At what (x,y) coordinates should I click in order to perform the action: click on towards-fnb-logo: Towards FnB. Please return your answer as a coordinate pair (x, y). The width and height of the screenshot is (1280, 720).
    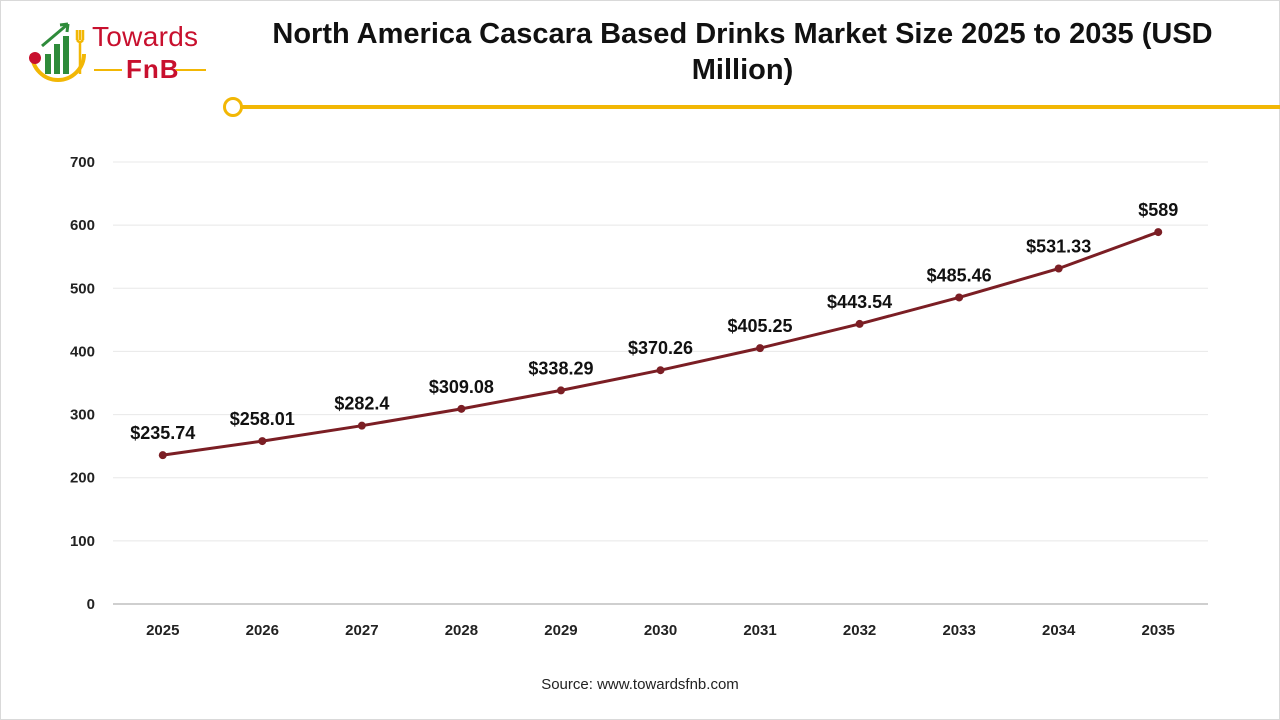
    Looking at the image, I should click on (122, 54).